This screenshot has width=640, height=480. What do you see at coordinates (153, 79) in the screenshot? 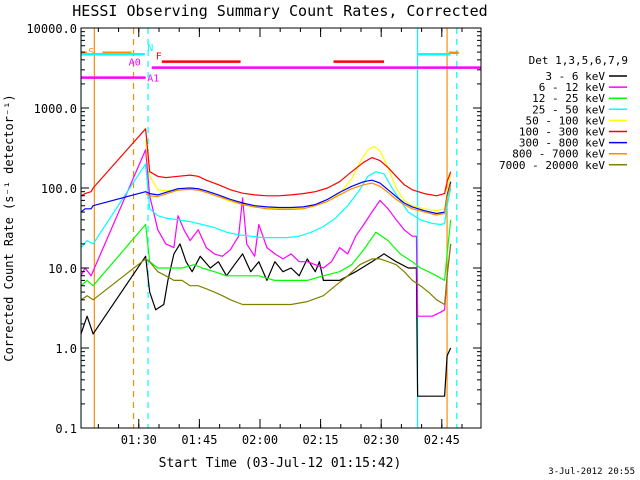
I see `flag-label-a1: A1` at bounding box center [153, 79].